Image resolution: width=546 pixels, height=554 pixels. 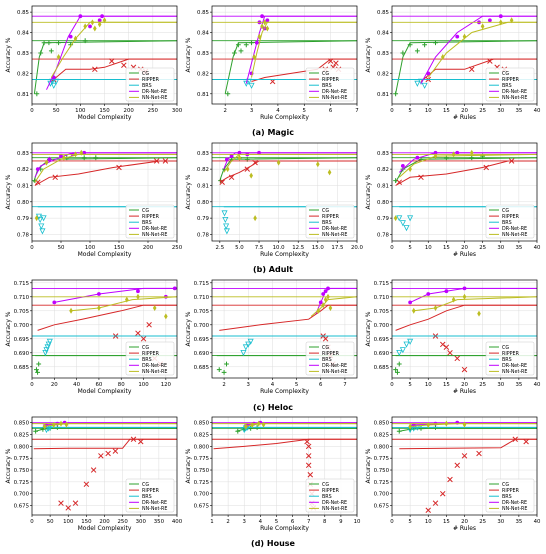 What do you see at coordinates (202, 298) in the screenshot?
I see `y-tick-label: 0.710` at bounding box center [202, 298].